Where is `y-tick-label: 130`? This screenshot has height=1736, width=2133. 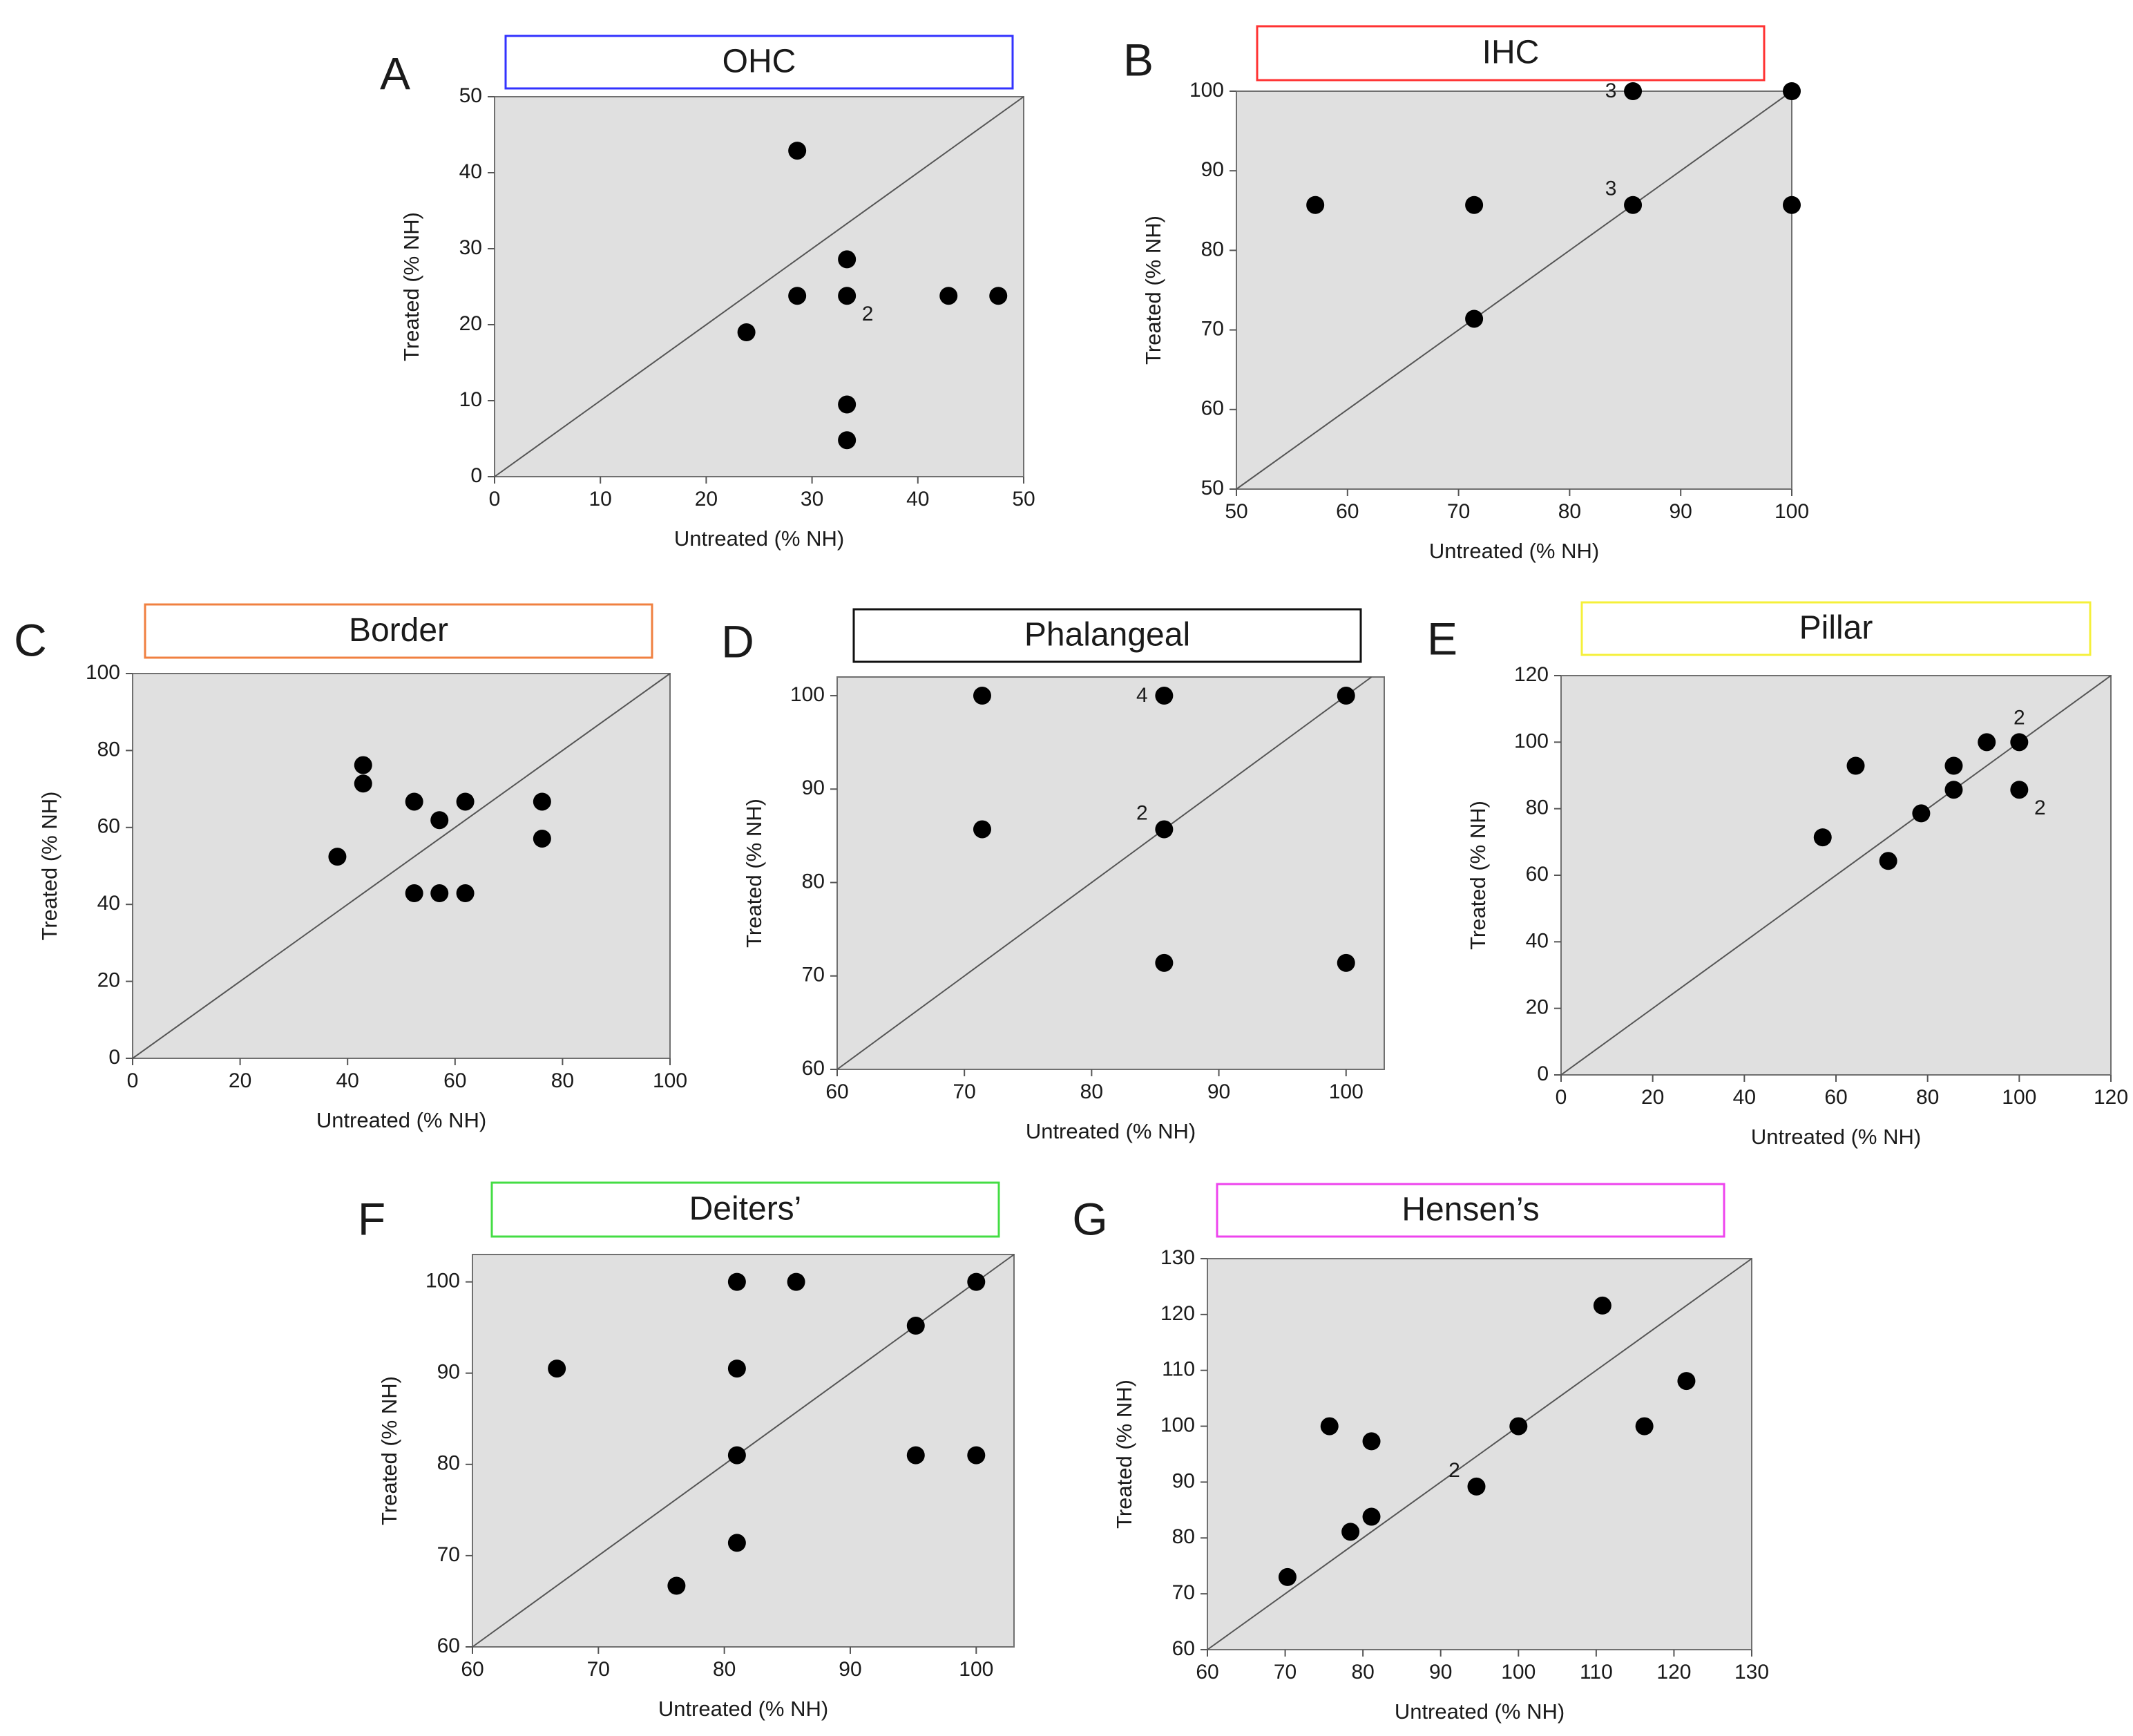
y-tick-label: 130 is located at coordinates (1177, 1257).